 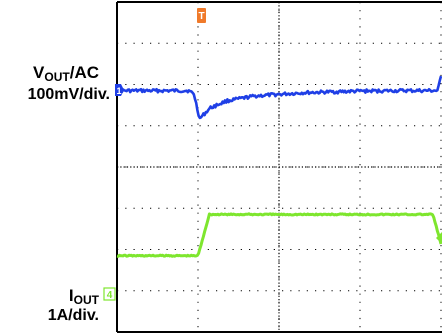 I want to click on vout-trace, so click(x=279, y=97).